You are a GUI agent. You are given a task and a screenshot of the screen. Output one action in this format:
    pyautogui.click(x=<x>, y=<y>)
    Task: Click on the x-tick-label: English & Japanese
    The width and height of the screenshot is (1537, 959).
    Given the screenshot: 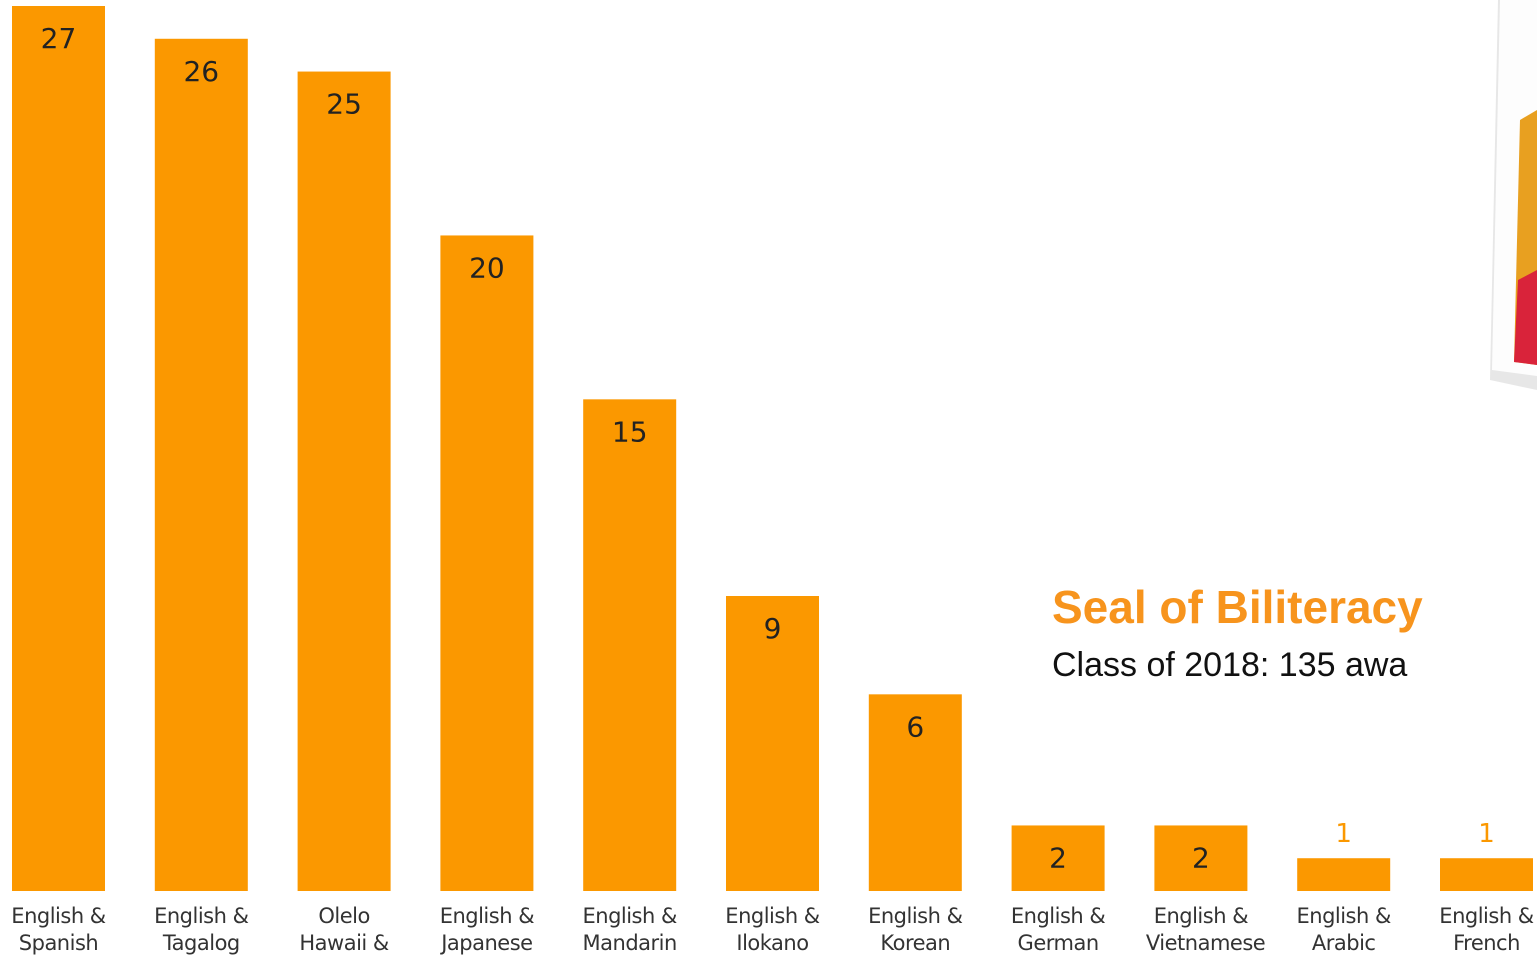 What is the action you would take?
    pyautogui.click(x=487, y=929)
    